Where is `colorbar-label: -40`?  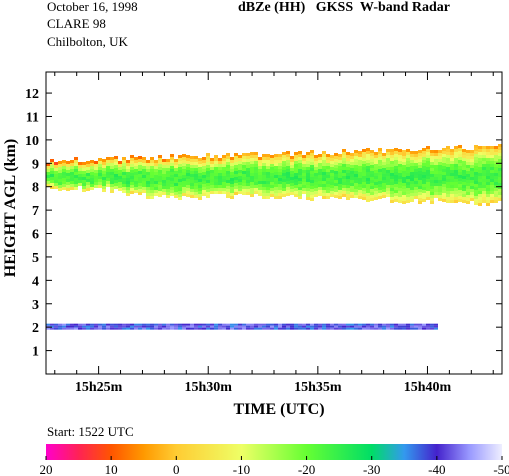
colorbar-label: -40 is located at coordinates (436, 469).